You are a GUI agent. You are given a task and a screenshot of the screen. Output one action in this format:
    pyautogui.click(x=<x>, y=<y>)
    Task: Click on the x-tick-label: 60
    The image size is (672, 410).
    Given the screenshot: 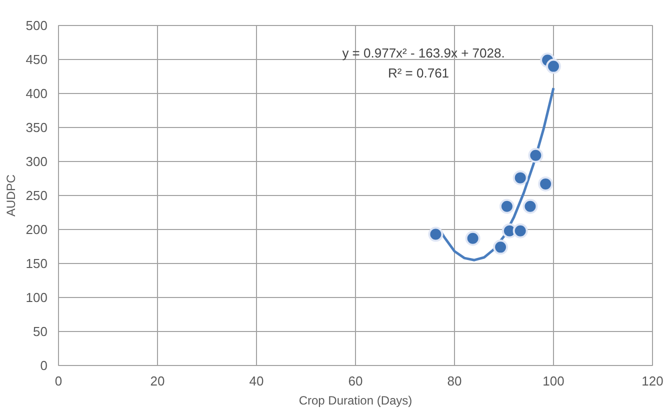 What is the action you would take?
    pyautogui.click(x=355, y=381)
    